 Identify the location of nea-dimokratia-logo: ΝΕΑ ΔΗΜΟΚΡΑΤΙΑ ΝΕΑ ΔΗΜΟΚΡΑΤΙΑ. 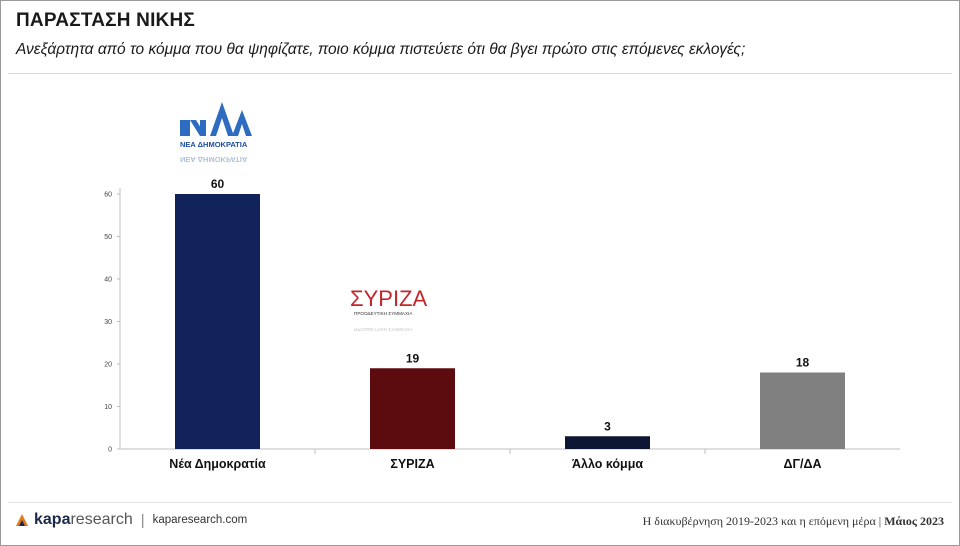
(216, 132).